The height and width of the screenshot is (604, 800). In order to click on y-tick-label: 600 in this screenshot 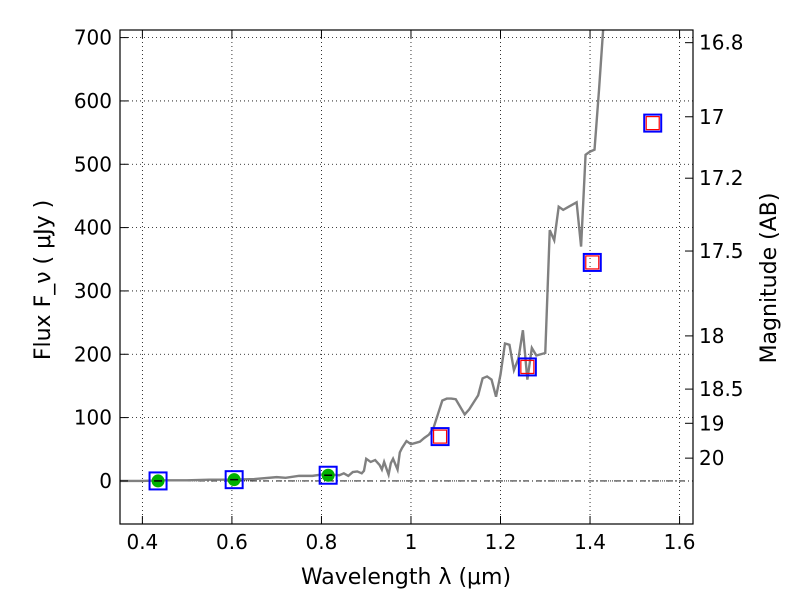, I will do `click(93, 101)`.